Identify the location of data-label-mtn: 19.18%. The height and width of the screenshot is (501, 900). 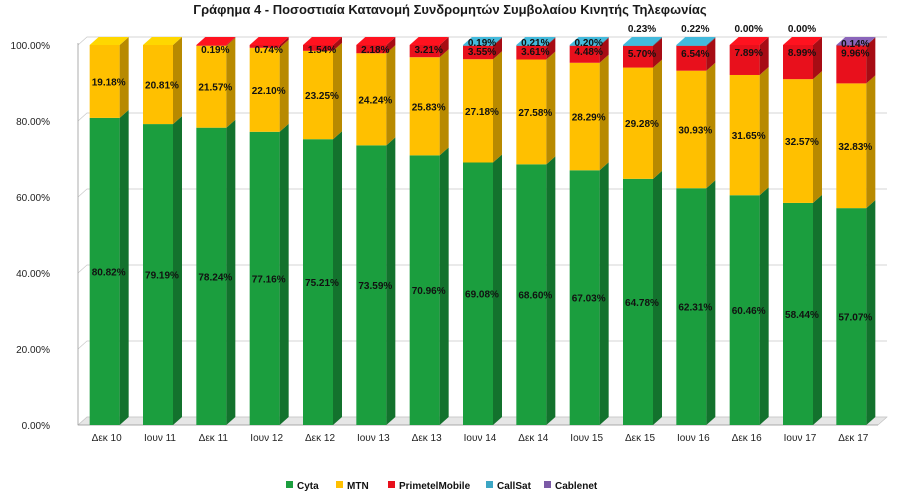
(109, 82).